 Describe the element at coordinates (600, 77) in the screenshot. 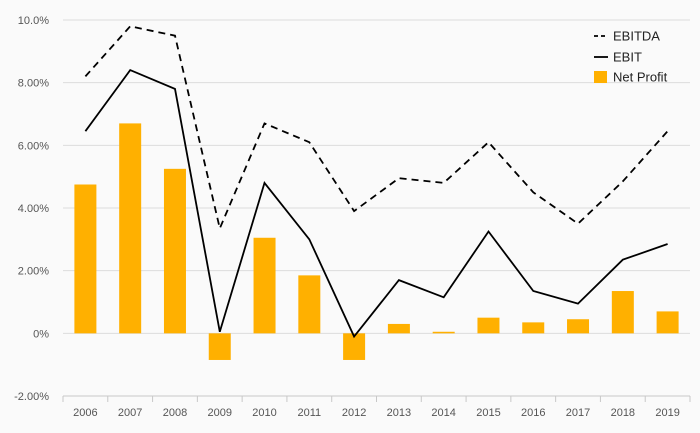

I see `legend-swatch-net-profit` at that location.